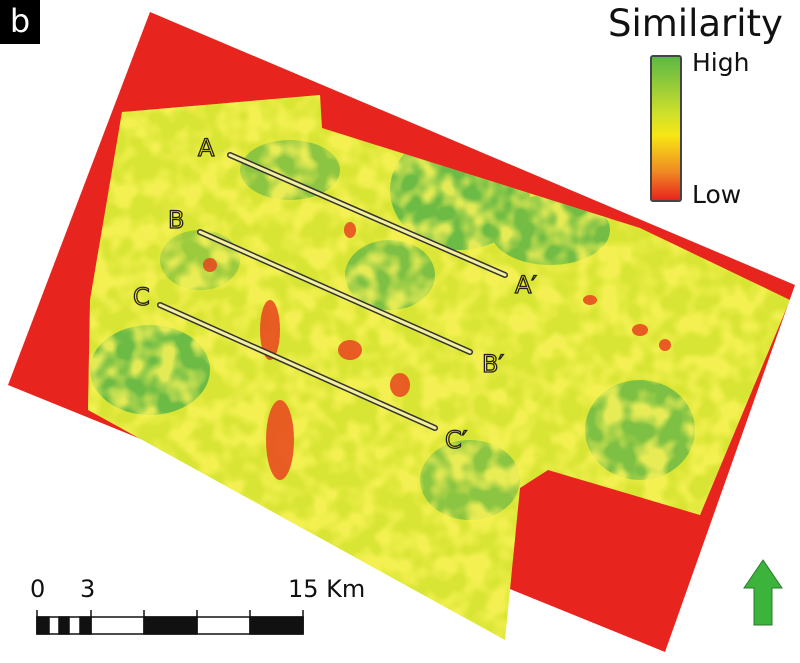  What do you see at coordinates (327, 589) in the screenshot?
I see `scale-label-15km: 15 Km` at bounding box center [327, 589].